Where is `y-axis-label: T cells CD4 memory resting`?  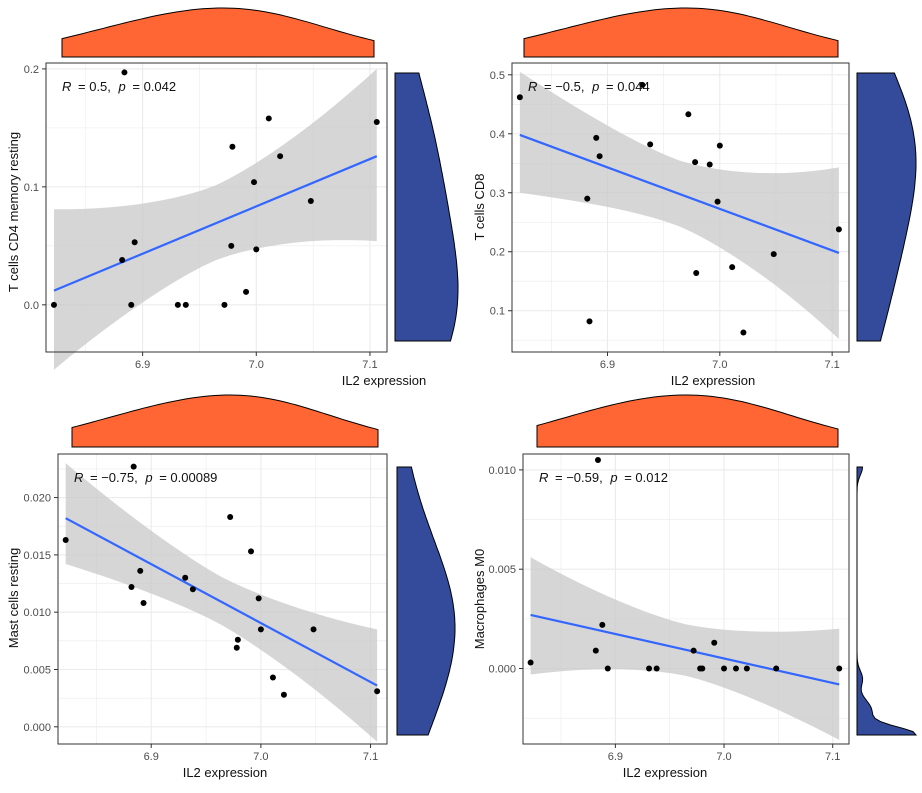
y-axis-label: T cells CD4 memory resting is located at coordinates (13, 212).